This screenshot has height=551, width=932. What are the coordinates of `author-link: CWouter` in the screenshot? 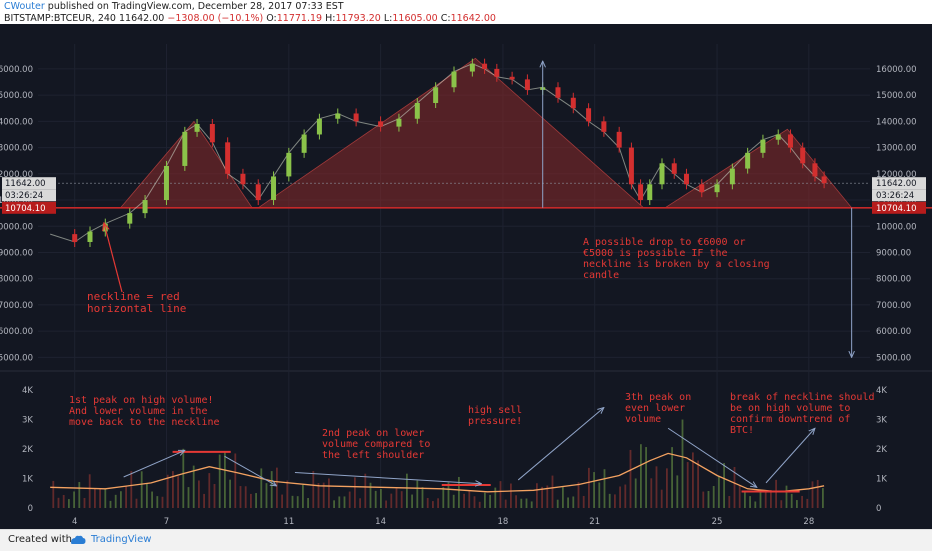 It's located at (24, 6).